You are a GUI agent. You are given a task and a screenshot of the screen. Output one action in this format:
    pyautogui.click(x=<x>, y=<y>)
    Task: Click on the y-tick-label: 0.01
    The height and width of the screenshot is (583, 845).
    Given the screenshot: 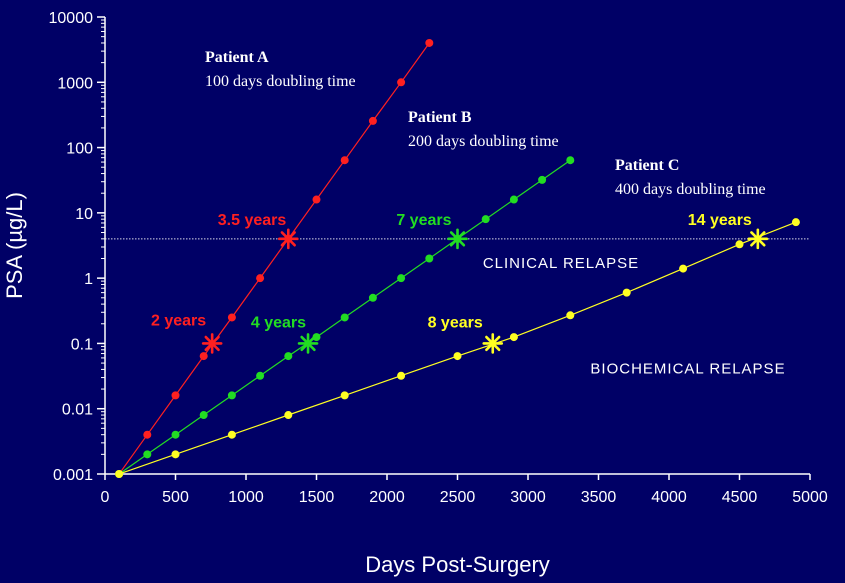 What is the action you would take?
    pyautogui.click(x=77, y=410)
    